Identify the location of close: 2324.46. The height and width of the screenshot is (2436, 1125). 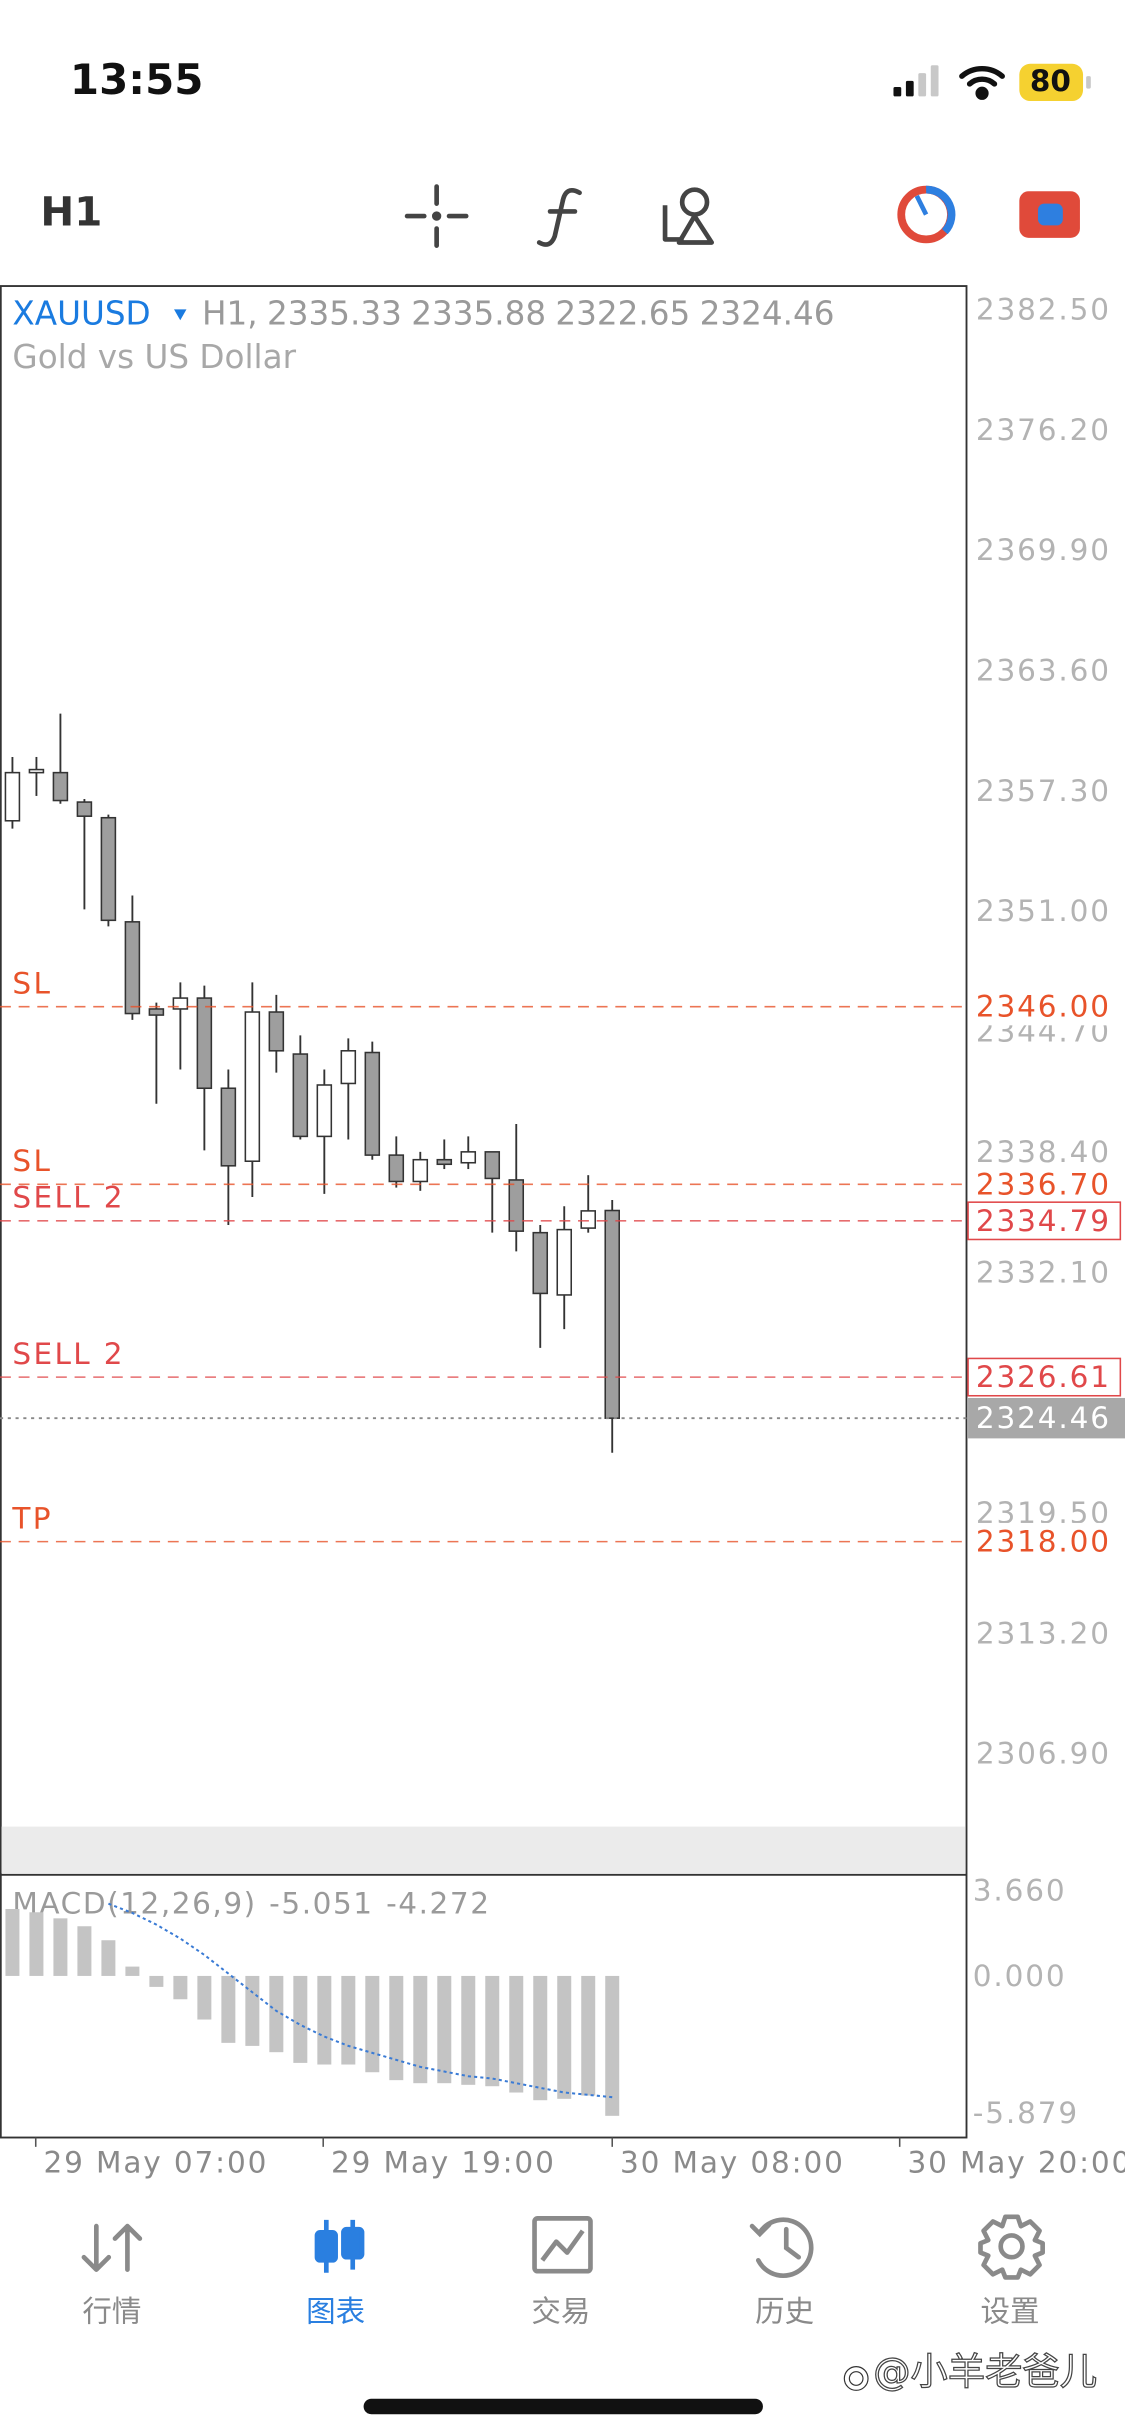
(767, 314).